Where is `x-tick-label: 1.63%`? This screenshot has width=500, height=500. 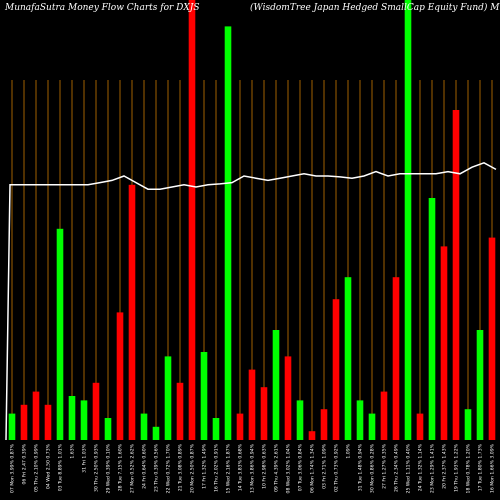 x-tick-label: 1.63% is located at coordinates (73, 450).